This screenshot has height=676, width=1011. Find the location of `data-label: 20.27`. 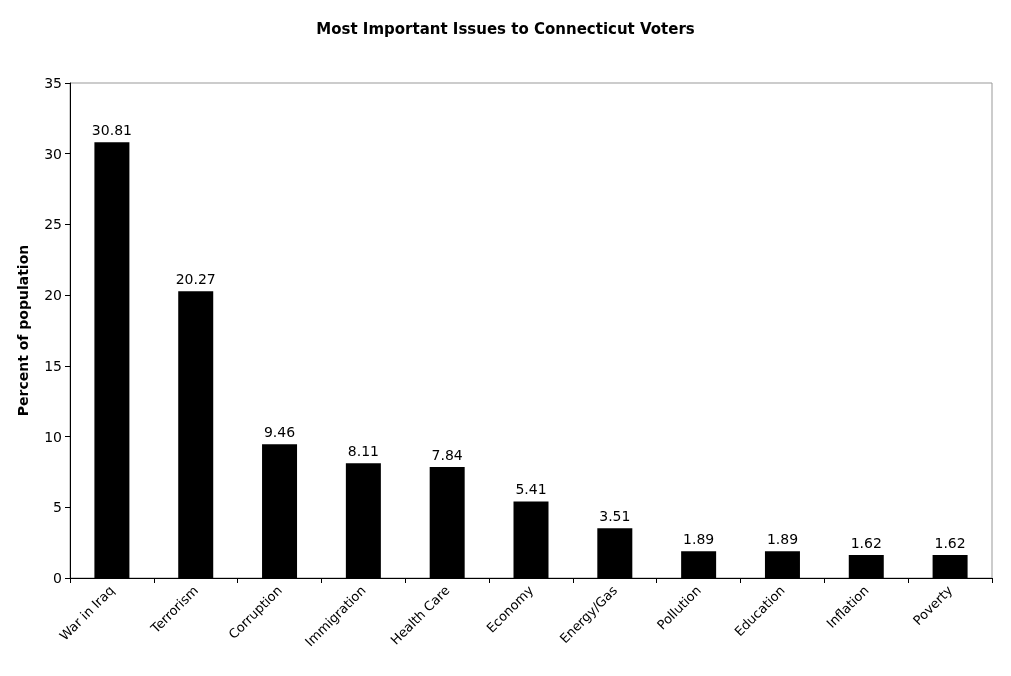

data-label: 20.27 is located at coordinates (195, 279).